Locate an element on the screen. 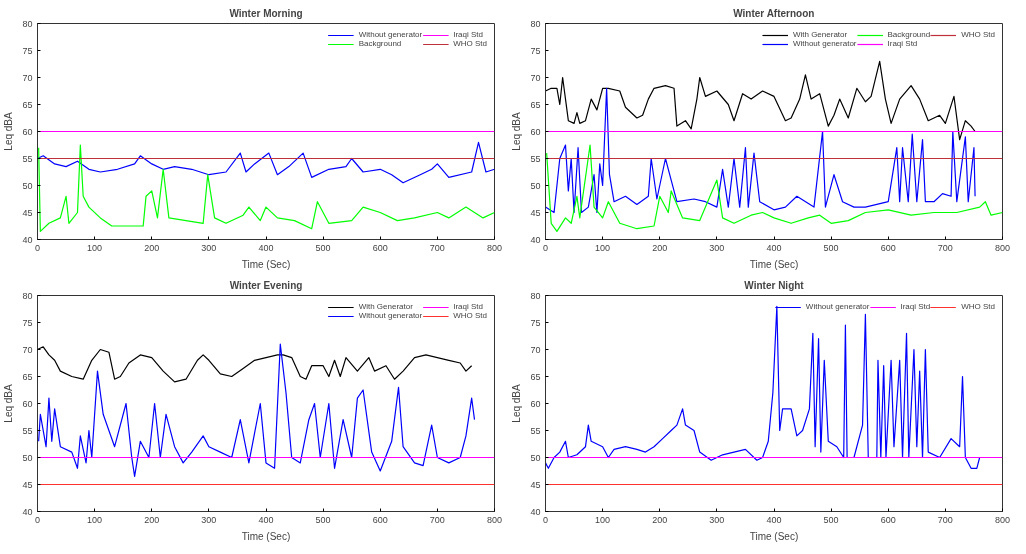 The width and height of the screenshot is (1026, 554). chart-title: Winter Night is located at coordinates (774, 285).